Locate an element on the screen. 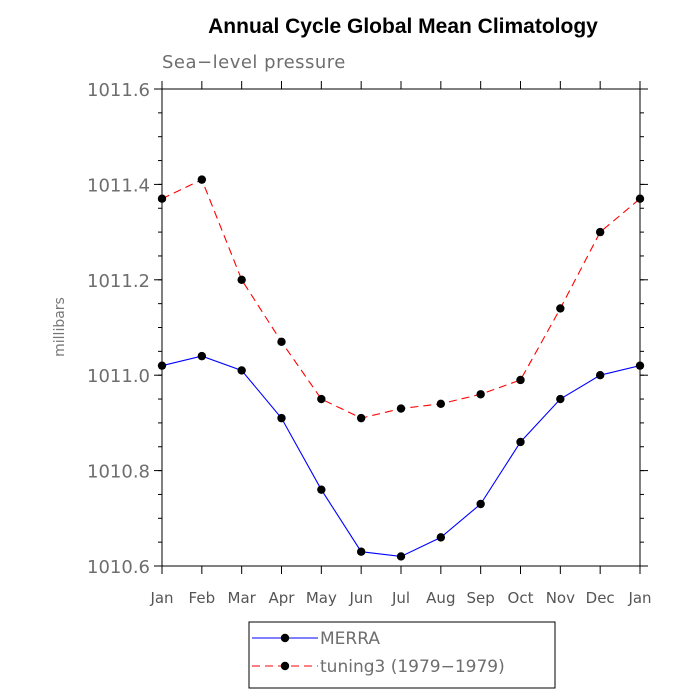 The image size is (700, 700). x-tick-label: Oct is located at coordinates (521, 598).